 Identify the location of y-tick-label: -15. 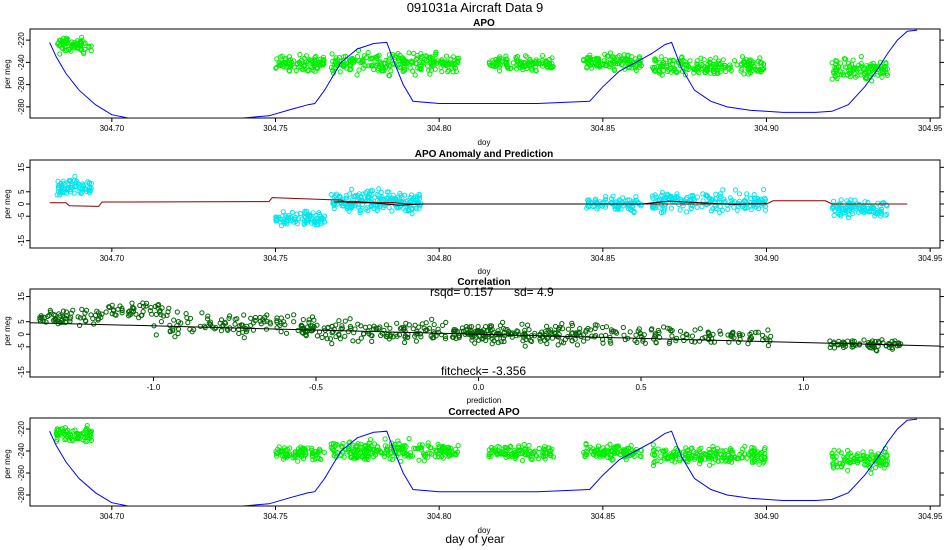
(21, 372).